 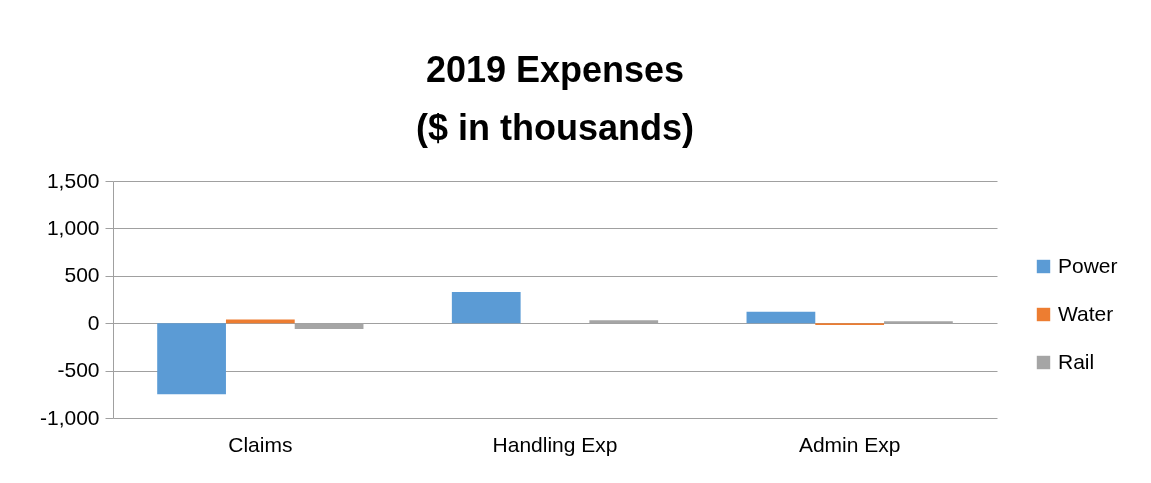 I want to click on legend-label: Power, so click(x=1088, y=265).